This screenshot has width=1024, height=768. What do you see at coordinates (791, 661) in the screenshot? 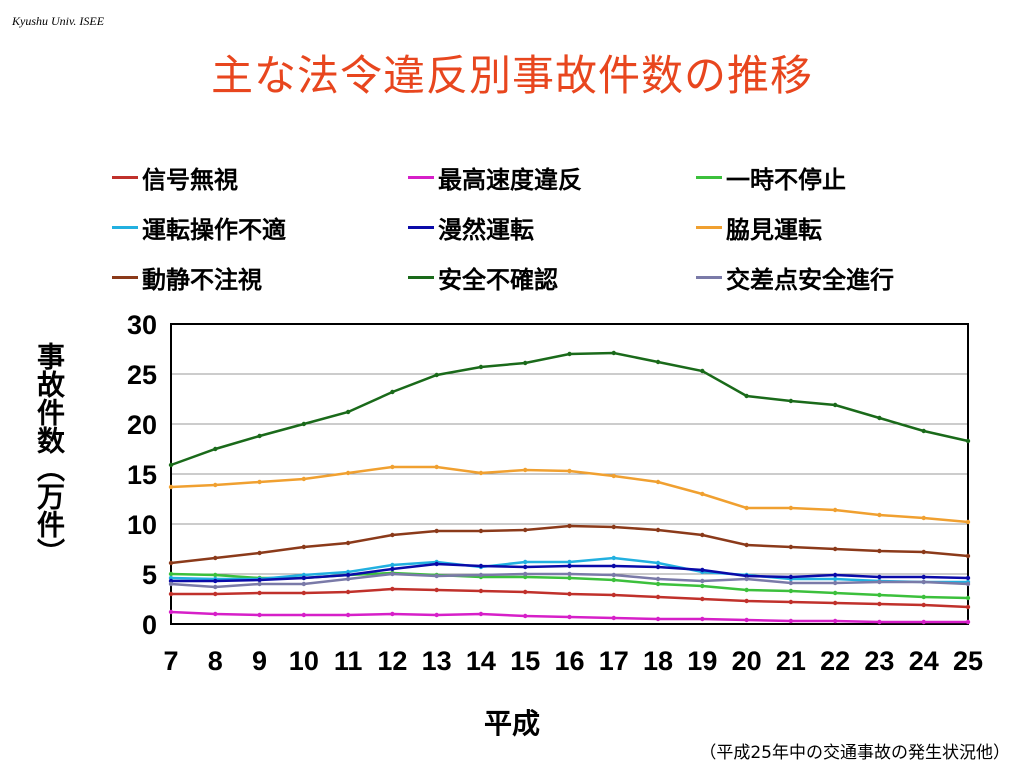
I see `x-tick-label: 21` at bounding box center [791, 661].